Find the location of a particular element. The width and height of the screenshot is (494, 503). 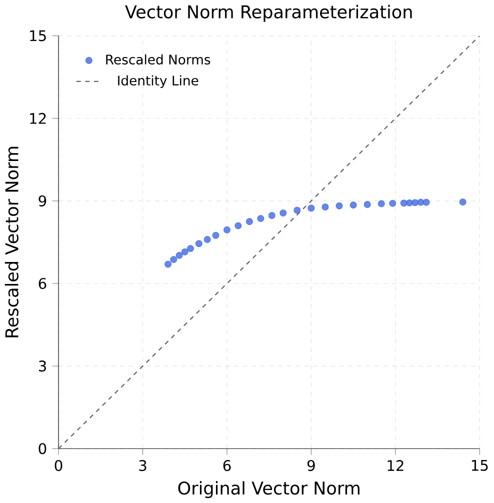

y-tick-label: 0 is located at coordinates (42, 448).